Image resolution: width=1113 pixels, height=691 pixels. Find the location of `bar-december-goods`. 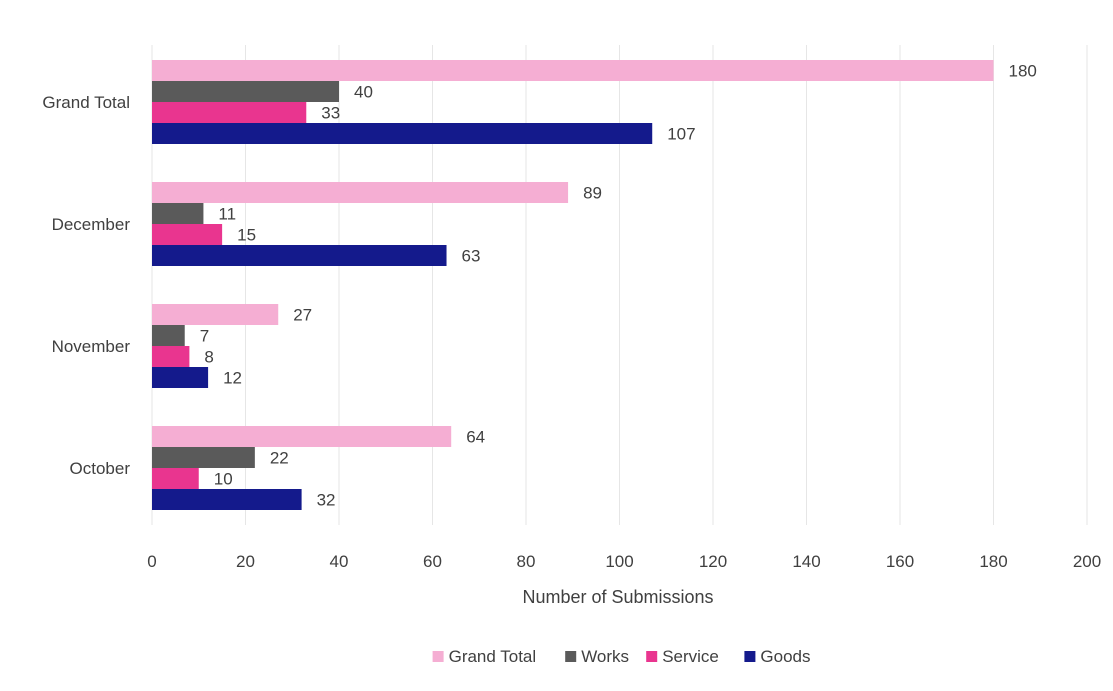

bar-december-goods is located at coordinates (299, 255).